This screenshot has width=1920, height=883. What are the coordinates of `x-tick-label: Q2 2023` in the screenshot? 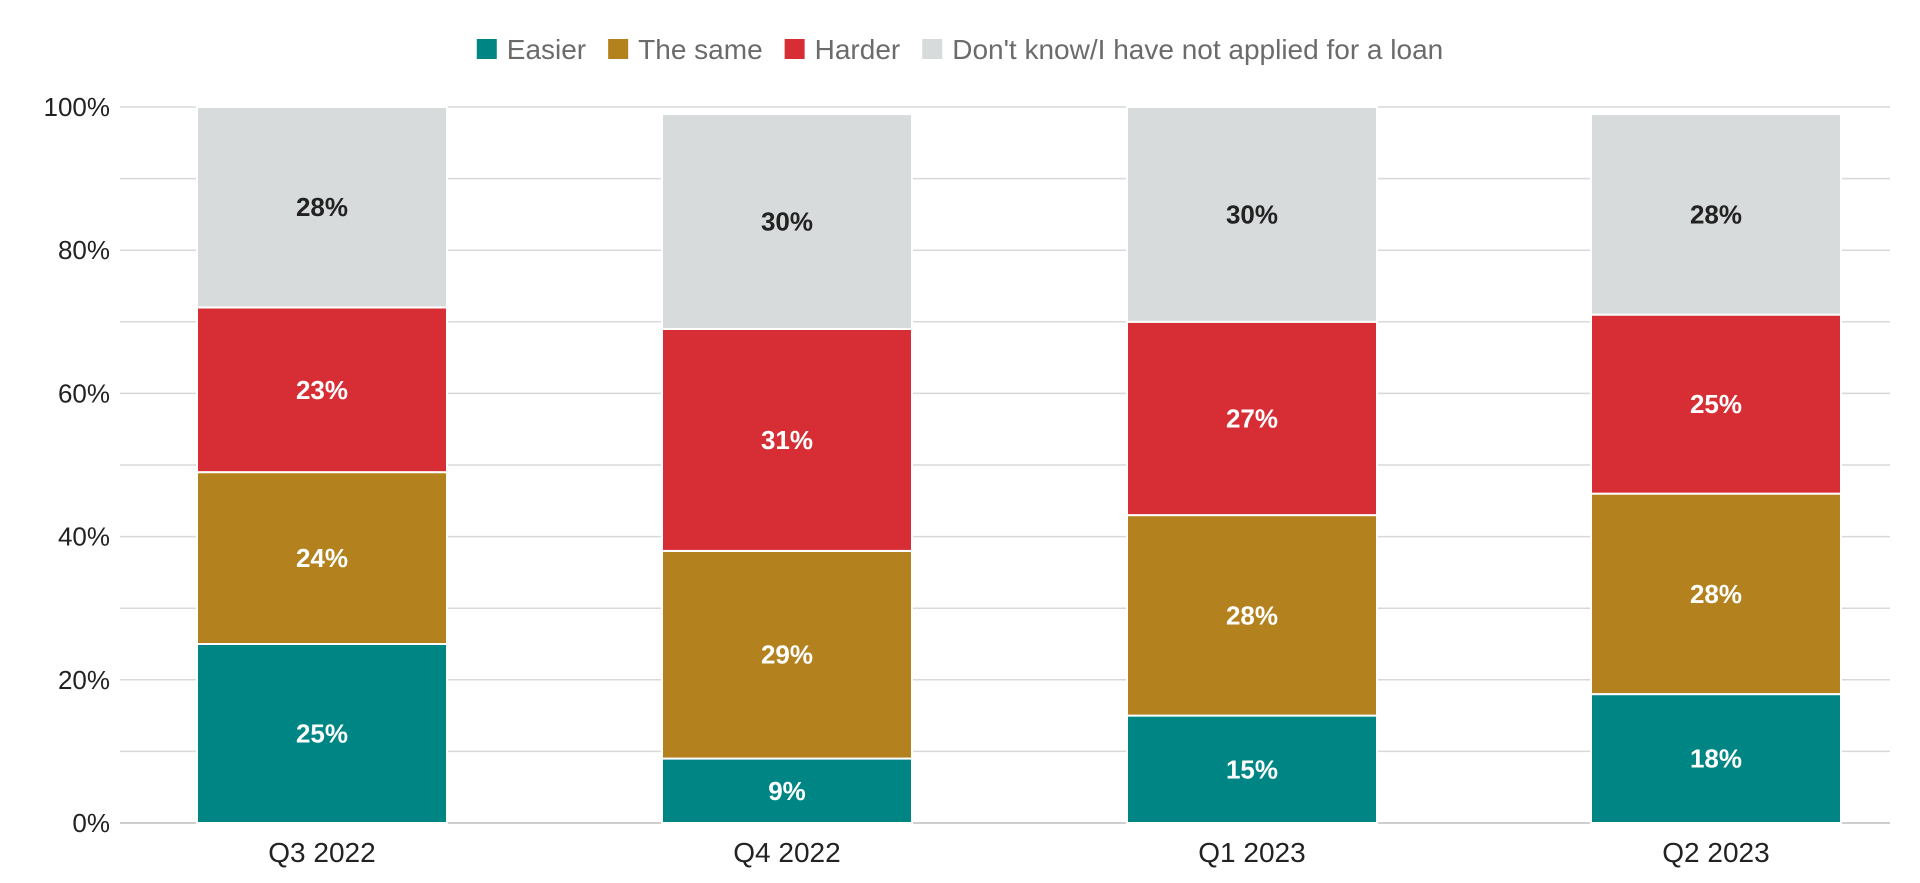 It's located at (1715, 852).